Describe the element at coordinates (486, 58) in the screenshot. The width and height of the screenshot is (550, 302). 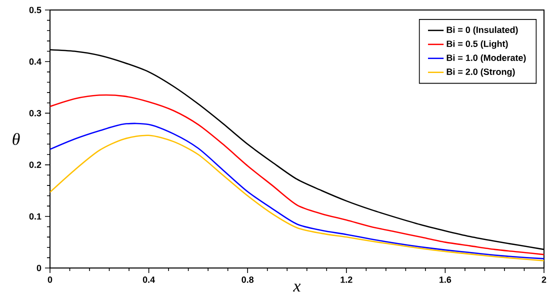
I see `legend-label: Bi = 1.0 (Moderate)` at that location.